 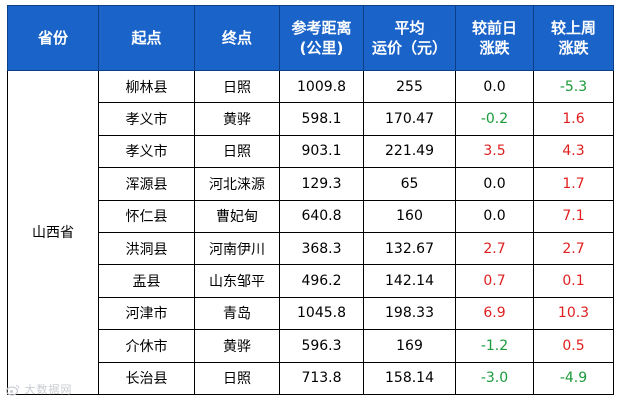 I want to click on header-distance-line1: 参考距离, so click(x=321, y=28).